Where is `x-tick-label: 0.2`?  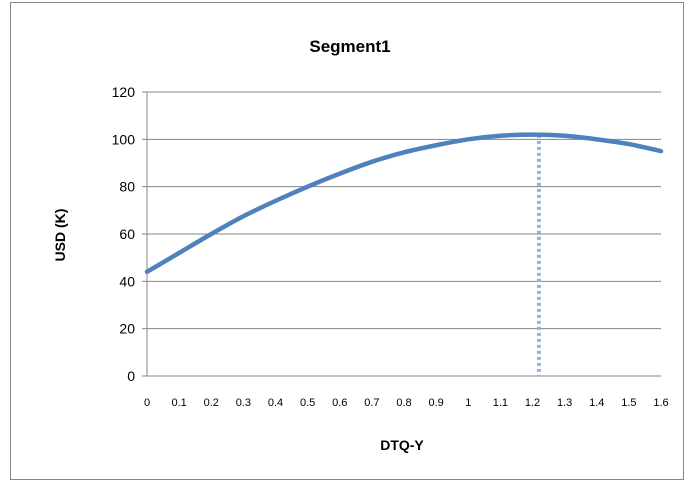 x-tick-label: 0.2 is located at coordinates (211, 403).